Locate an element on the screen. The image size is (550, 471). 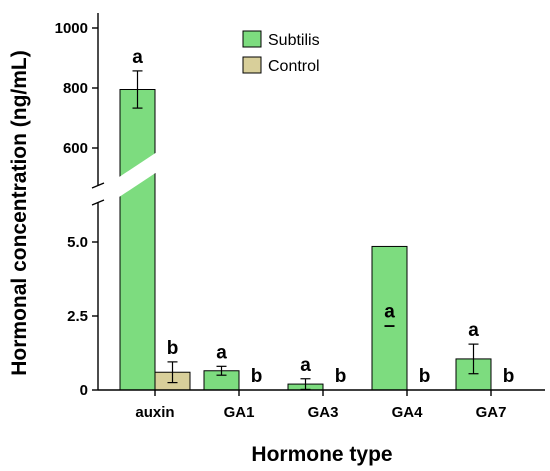
y-tick-label-5.0: 5.0 is located at coordinates (77, 242).